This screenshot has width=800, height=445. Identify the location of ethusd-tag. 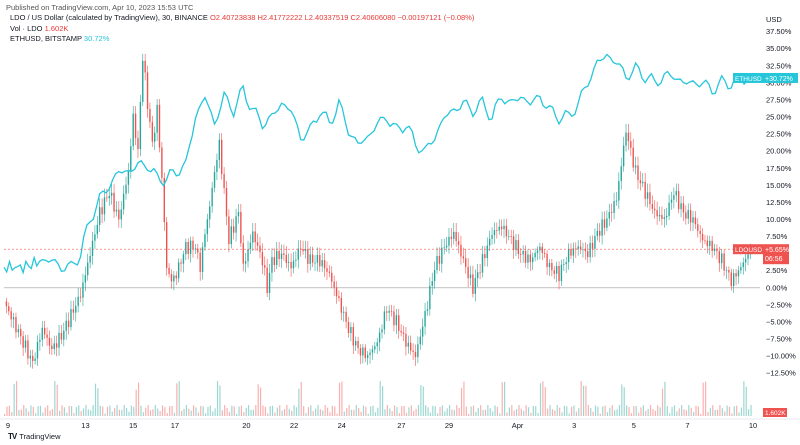
(748, 77).